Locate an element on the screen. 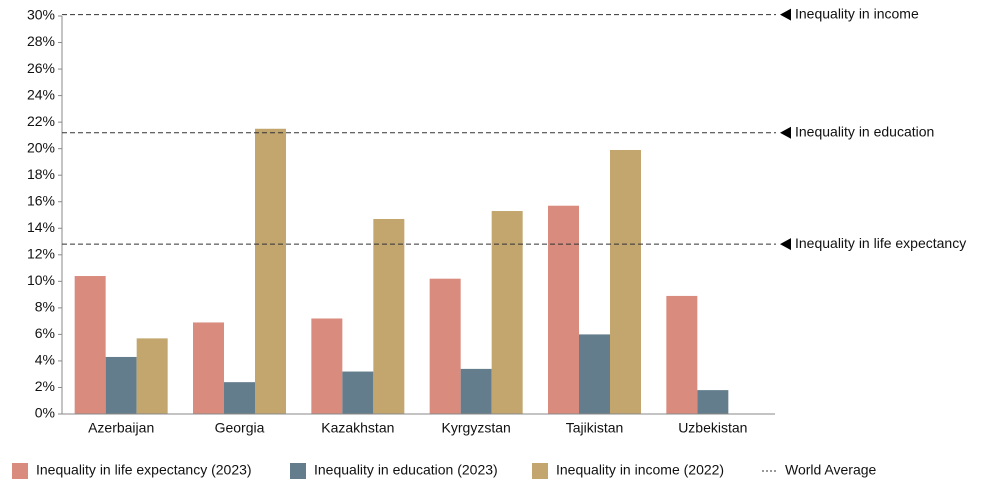 The image size is (990, 481). y-tick-label: 4% is located at coordinates (45, 360).